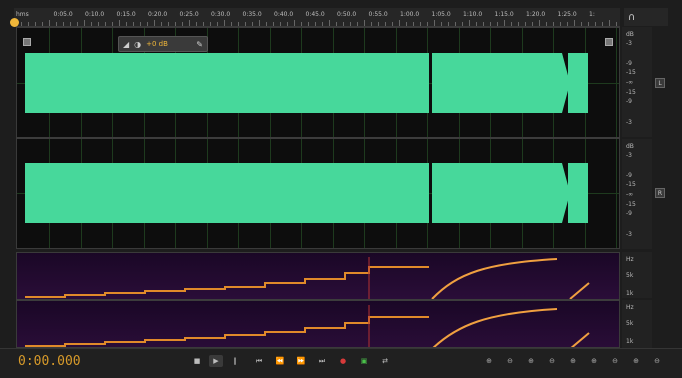 This screenshot has width=682, height=378. I want to click on loop-playback-button: ▣, so click(364, 361).